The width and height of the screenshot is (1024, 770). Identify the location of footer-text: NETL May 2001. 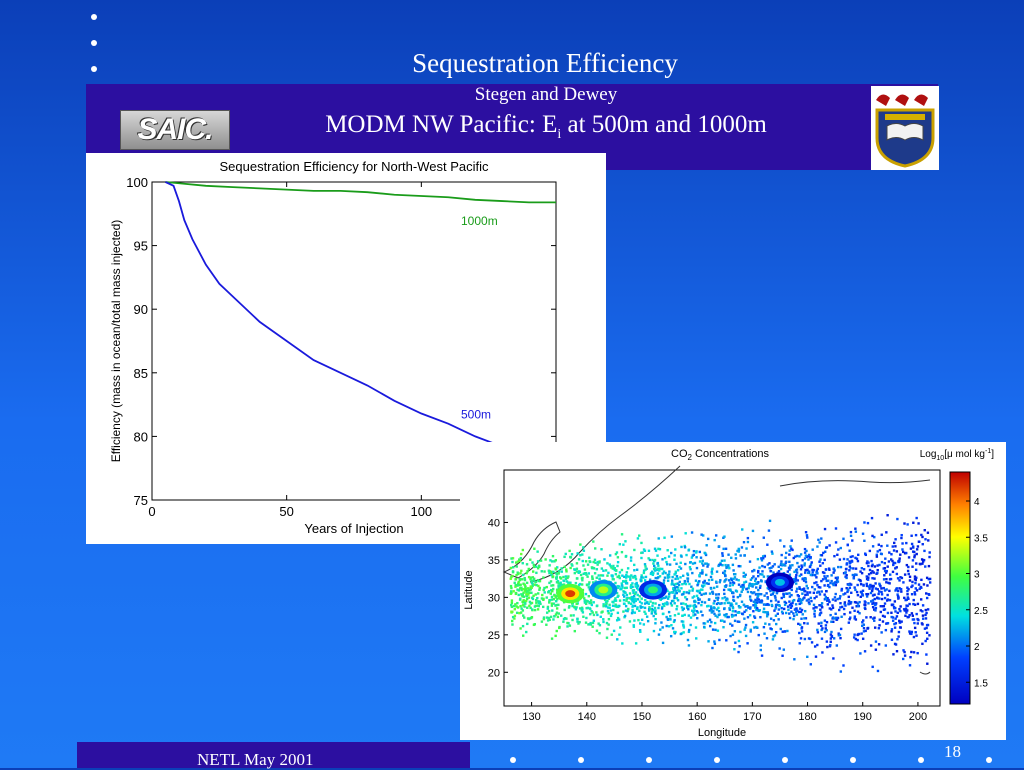
(255, 759).